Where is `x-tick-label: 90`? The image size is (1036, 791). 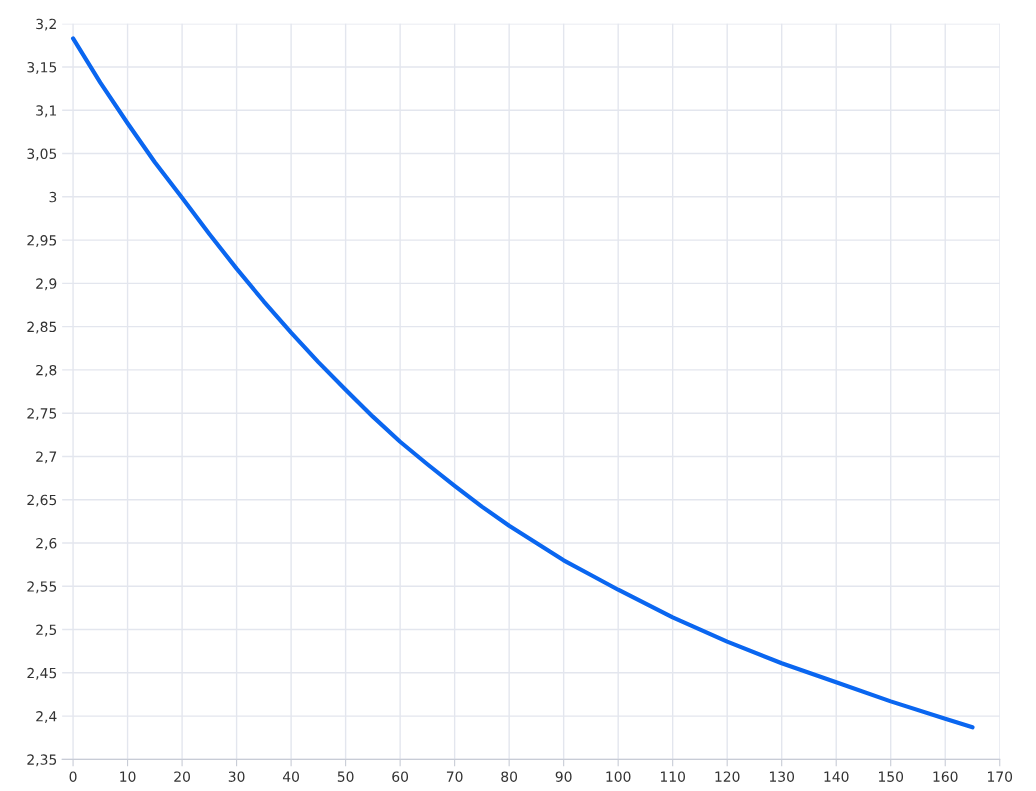
x-tick-label: 90 is located at coordinates (563, 776).